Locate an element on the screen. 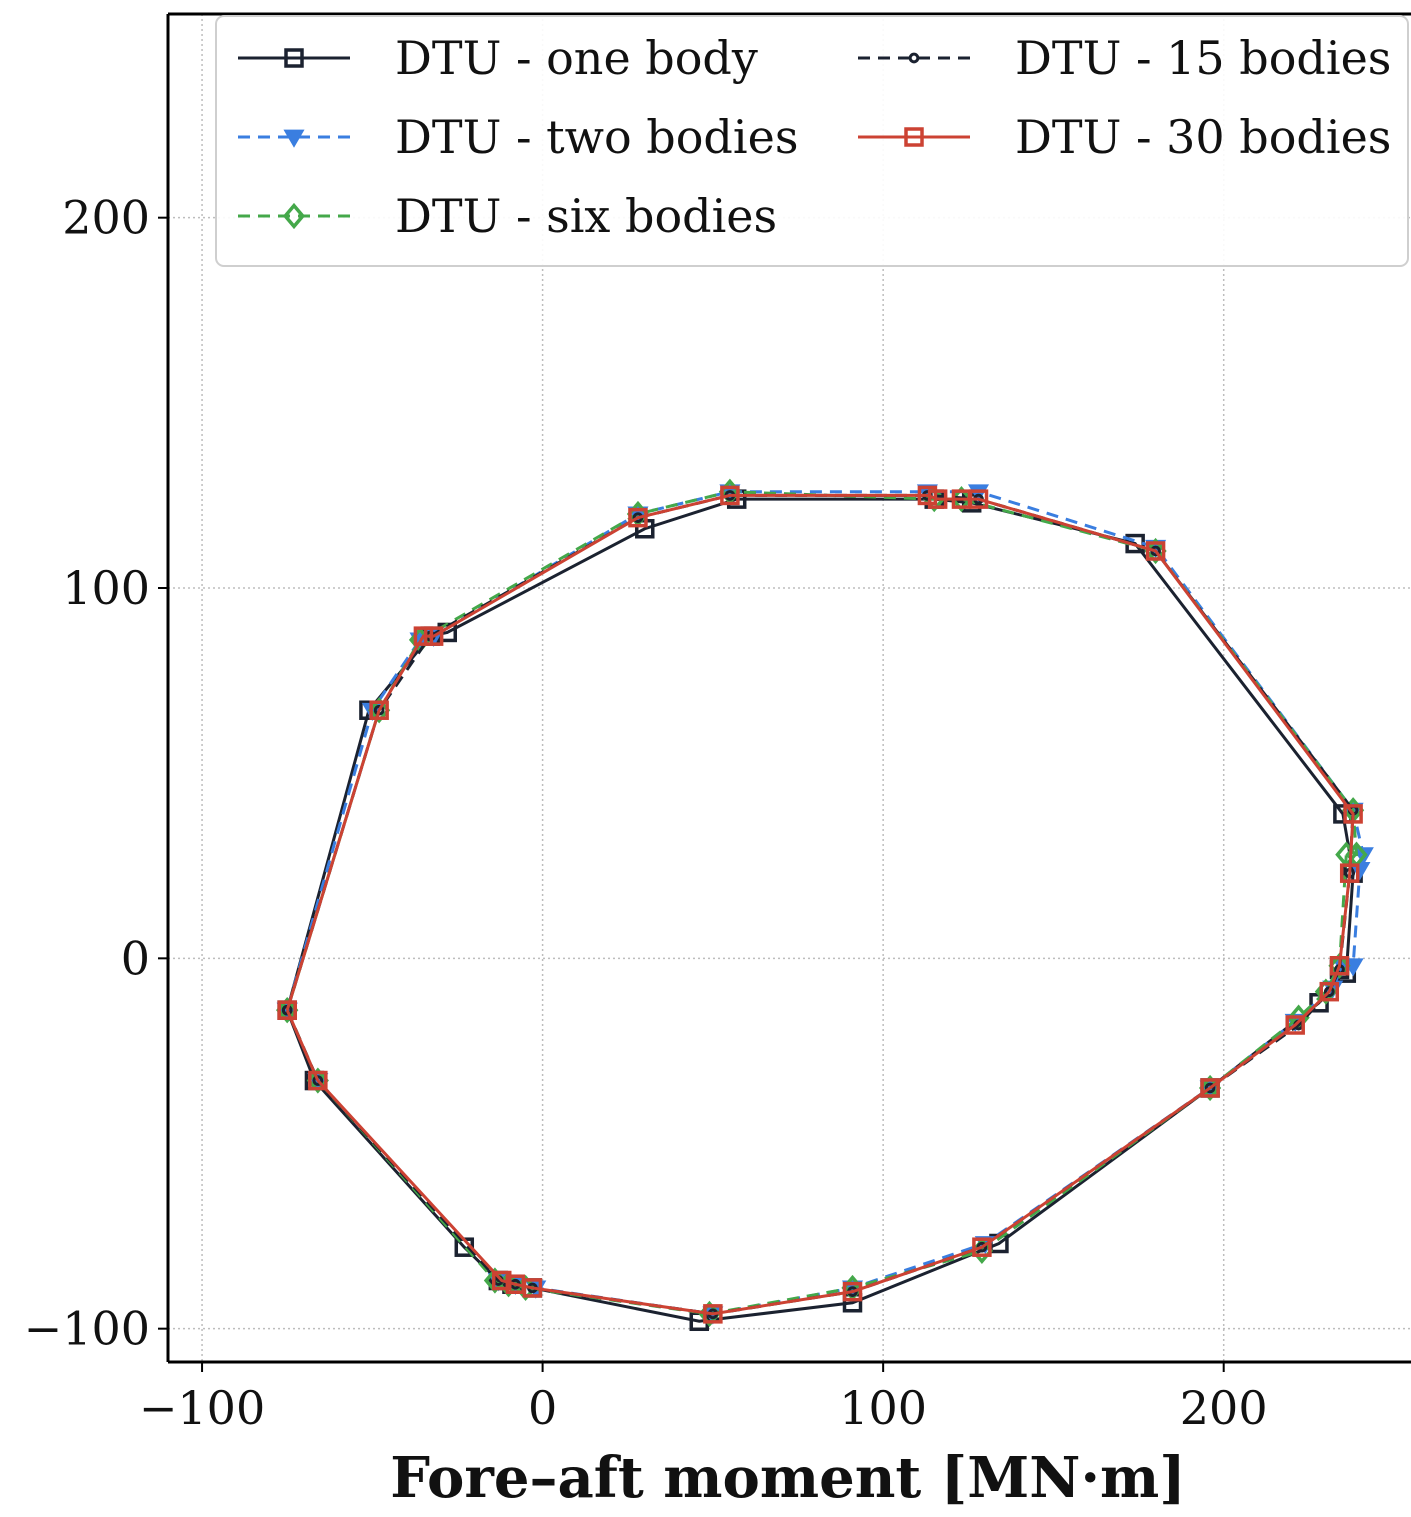 This screenshot has height=1517, width=1411. legend-label: DTU - one body is located at coordinates (576, 58).